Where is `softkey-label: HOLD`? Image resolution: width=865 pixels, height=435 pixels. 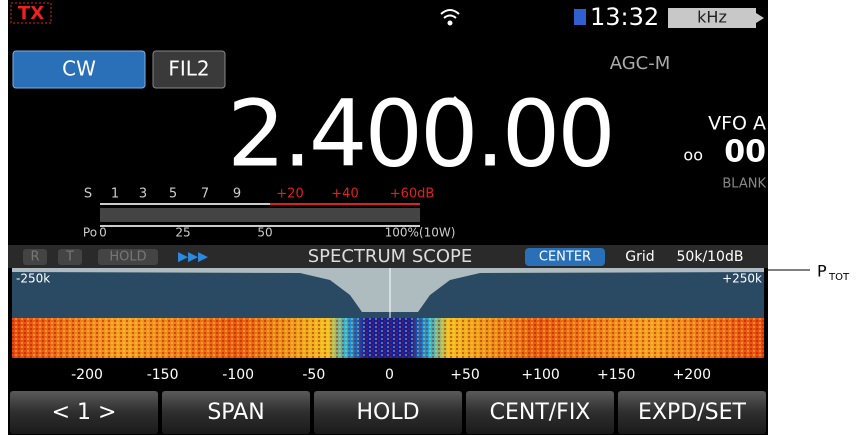 softkey-label: HOLD is located at coordinates (387, 412).